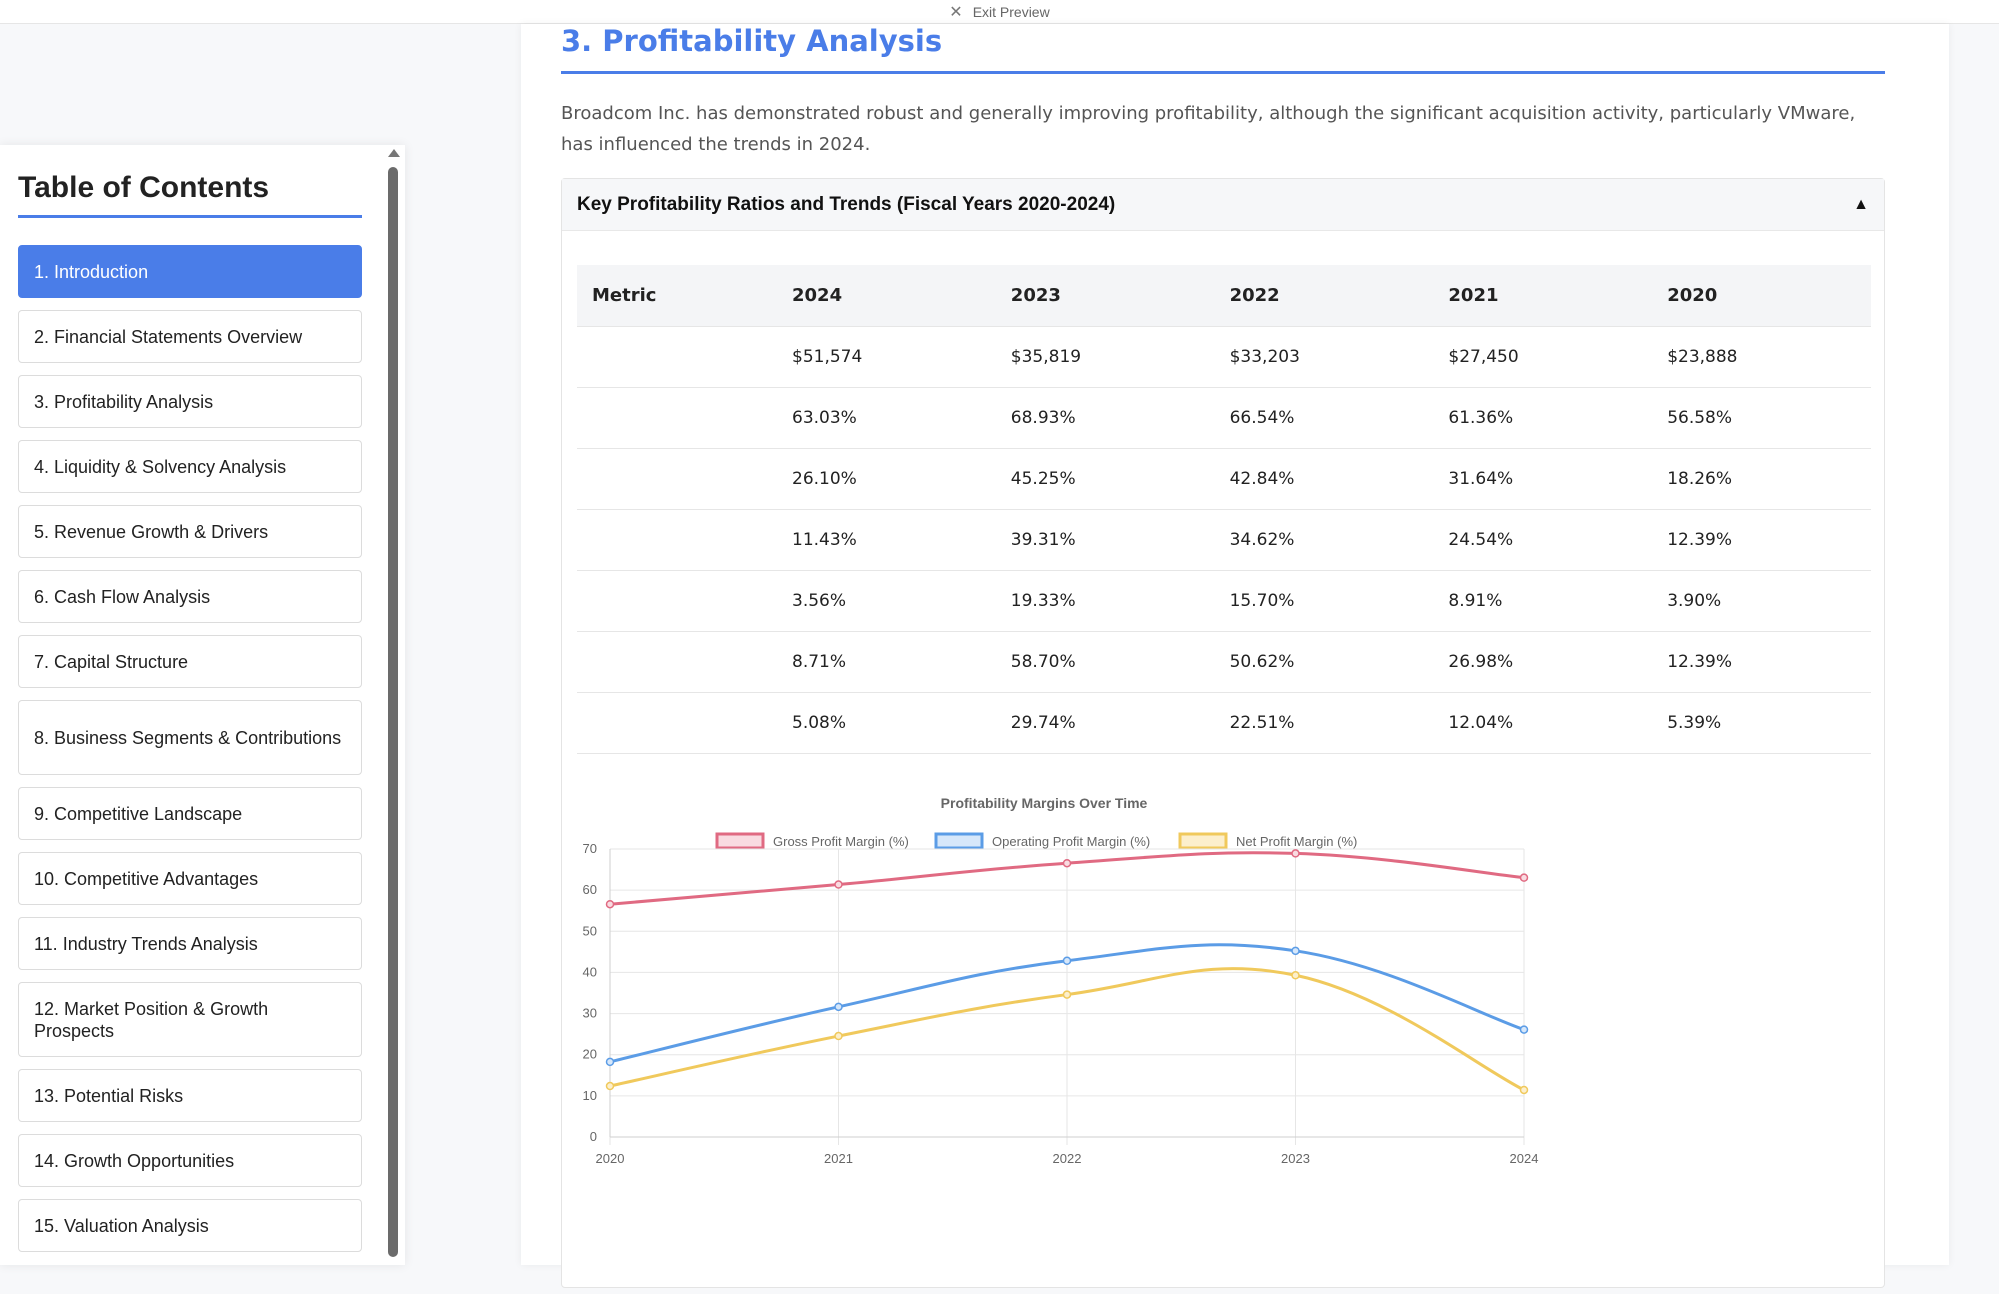 The image size is (1999, 1294). I want to click on table-cell: 56.58%, so click(1761, 418).